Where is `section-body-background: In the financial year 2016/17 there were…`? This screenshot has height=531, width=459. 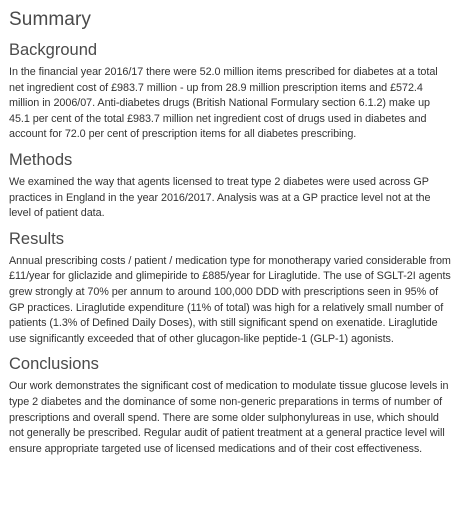 section-body-background: In the financial year 2016/17 there were… is located at coordinates (223, 103).